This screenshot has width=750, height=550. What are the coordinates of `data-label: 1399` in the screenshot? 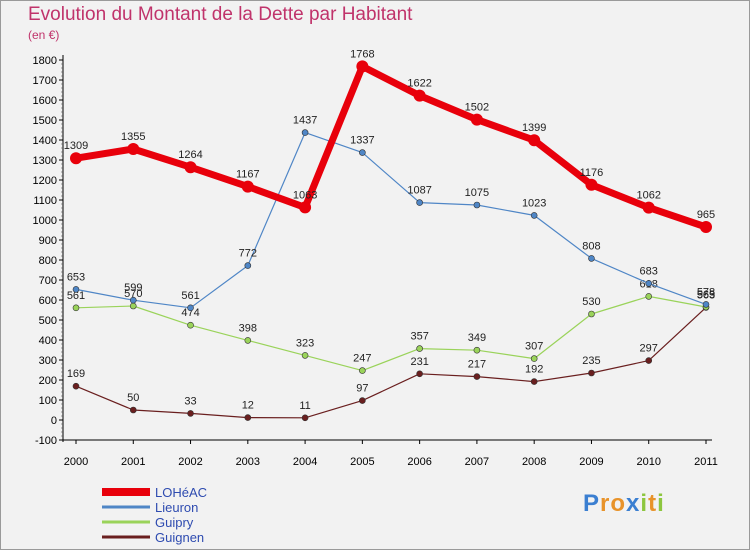 It's located at (534, 128).